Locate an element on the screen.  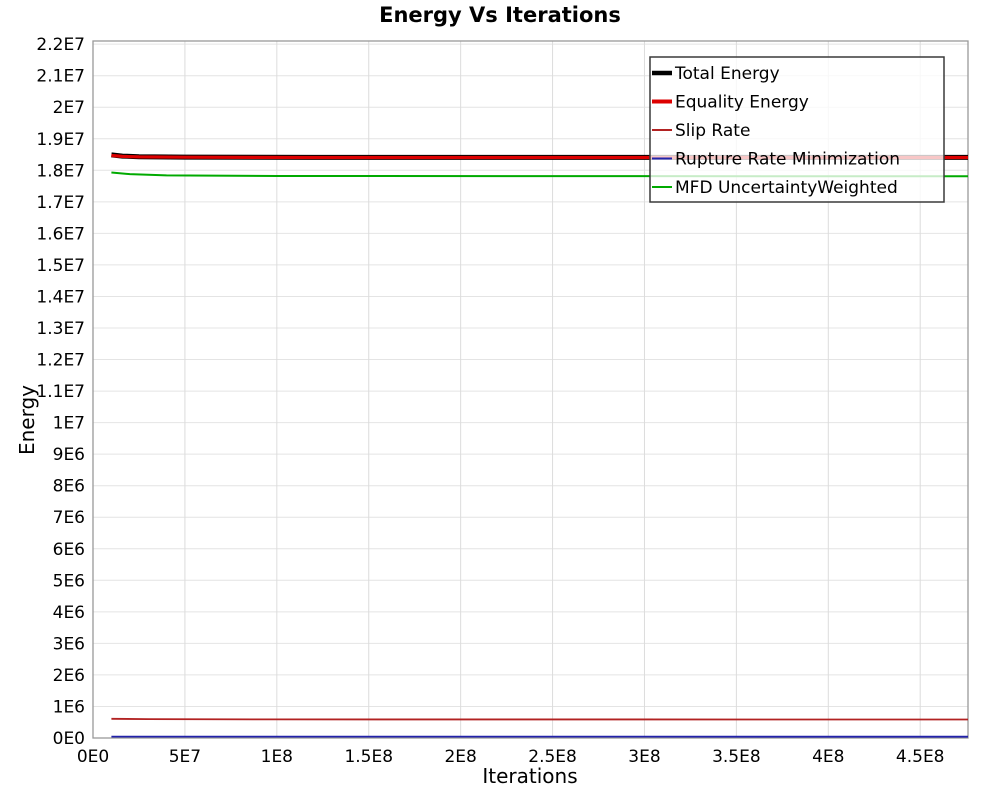
y-tick-label: 2.1E7 is located at coordinates (60, 77).